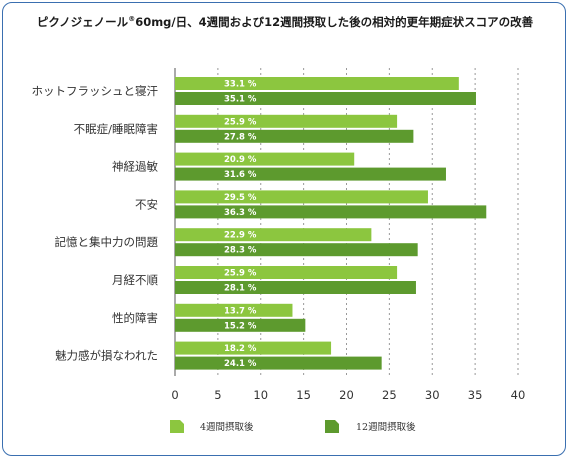 This screenshot has height=460, width=570. Describe the element at coordinates (135, 280) in the screenshot. I see `category-label: 月経不順` at that location.